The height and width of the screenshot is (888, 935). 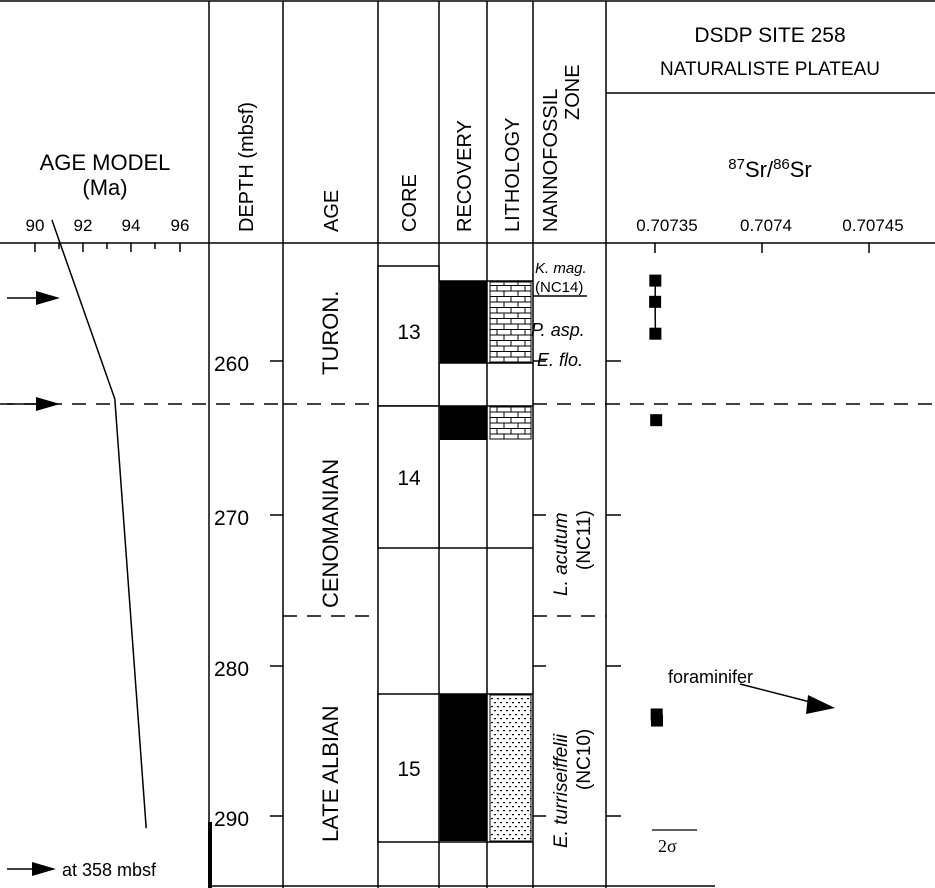 What do you see at coordinates (408, 769) in the screenshot?
I see `core-15: 15` at bounding box center [408, 769].